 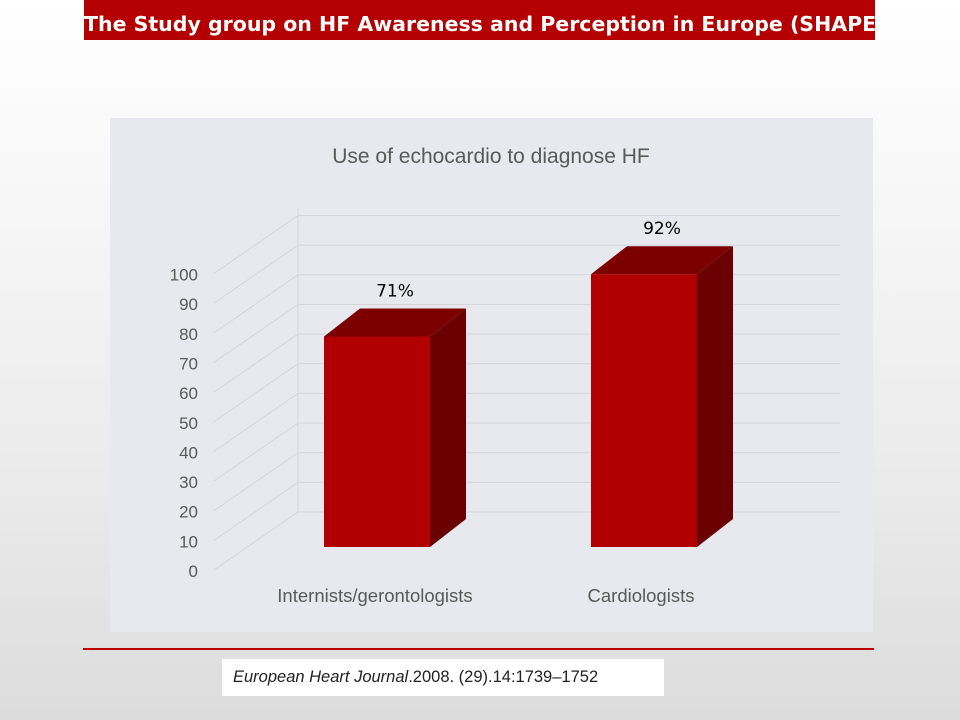 I want to click on y-tick-label: 20, so click(x=188, y=512).